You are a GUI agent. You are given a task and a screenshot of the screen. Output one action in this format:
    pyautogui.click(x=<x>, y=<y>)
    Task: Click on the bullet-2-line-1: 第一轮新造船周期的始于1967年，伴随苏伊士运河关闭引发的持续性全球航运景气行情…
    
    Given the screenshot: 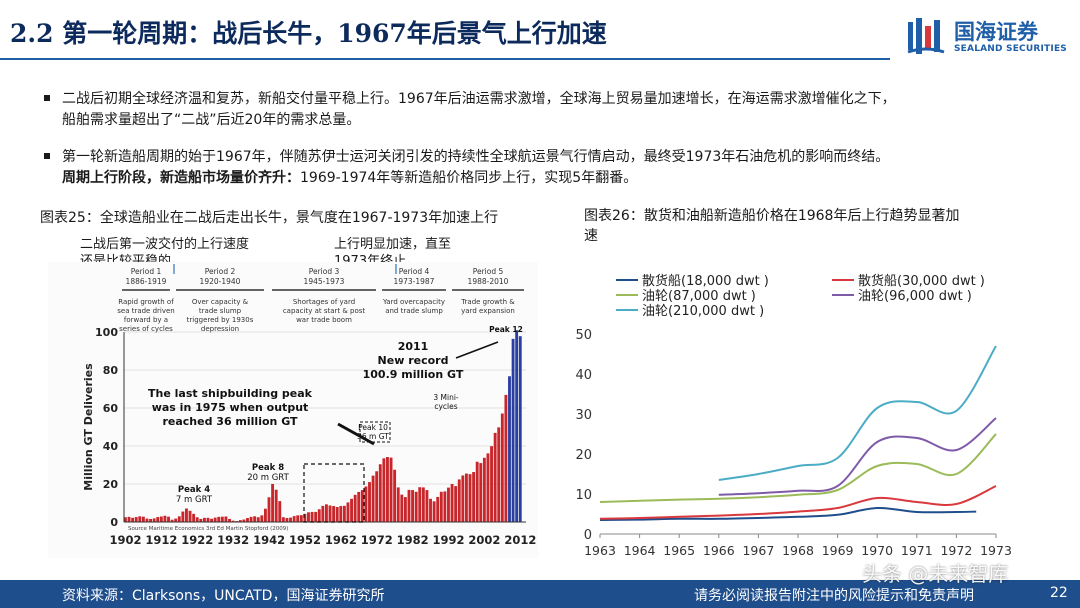 What is the action you would take?
    pyautogui.click(x=476, y=157)
    